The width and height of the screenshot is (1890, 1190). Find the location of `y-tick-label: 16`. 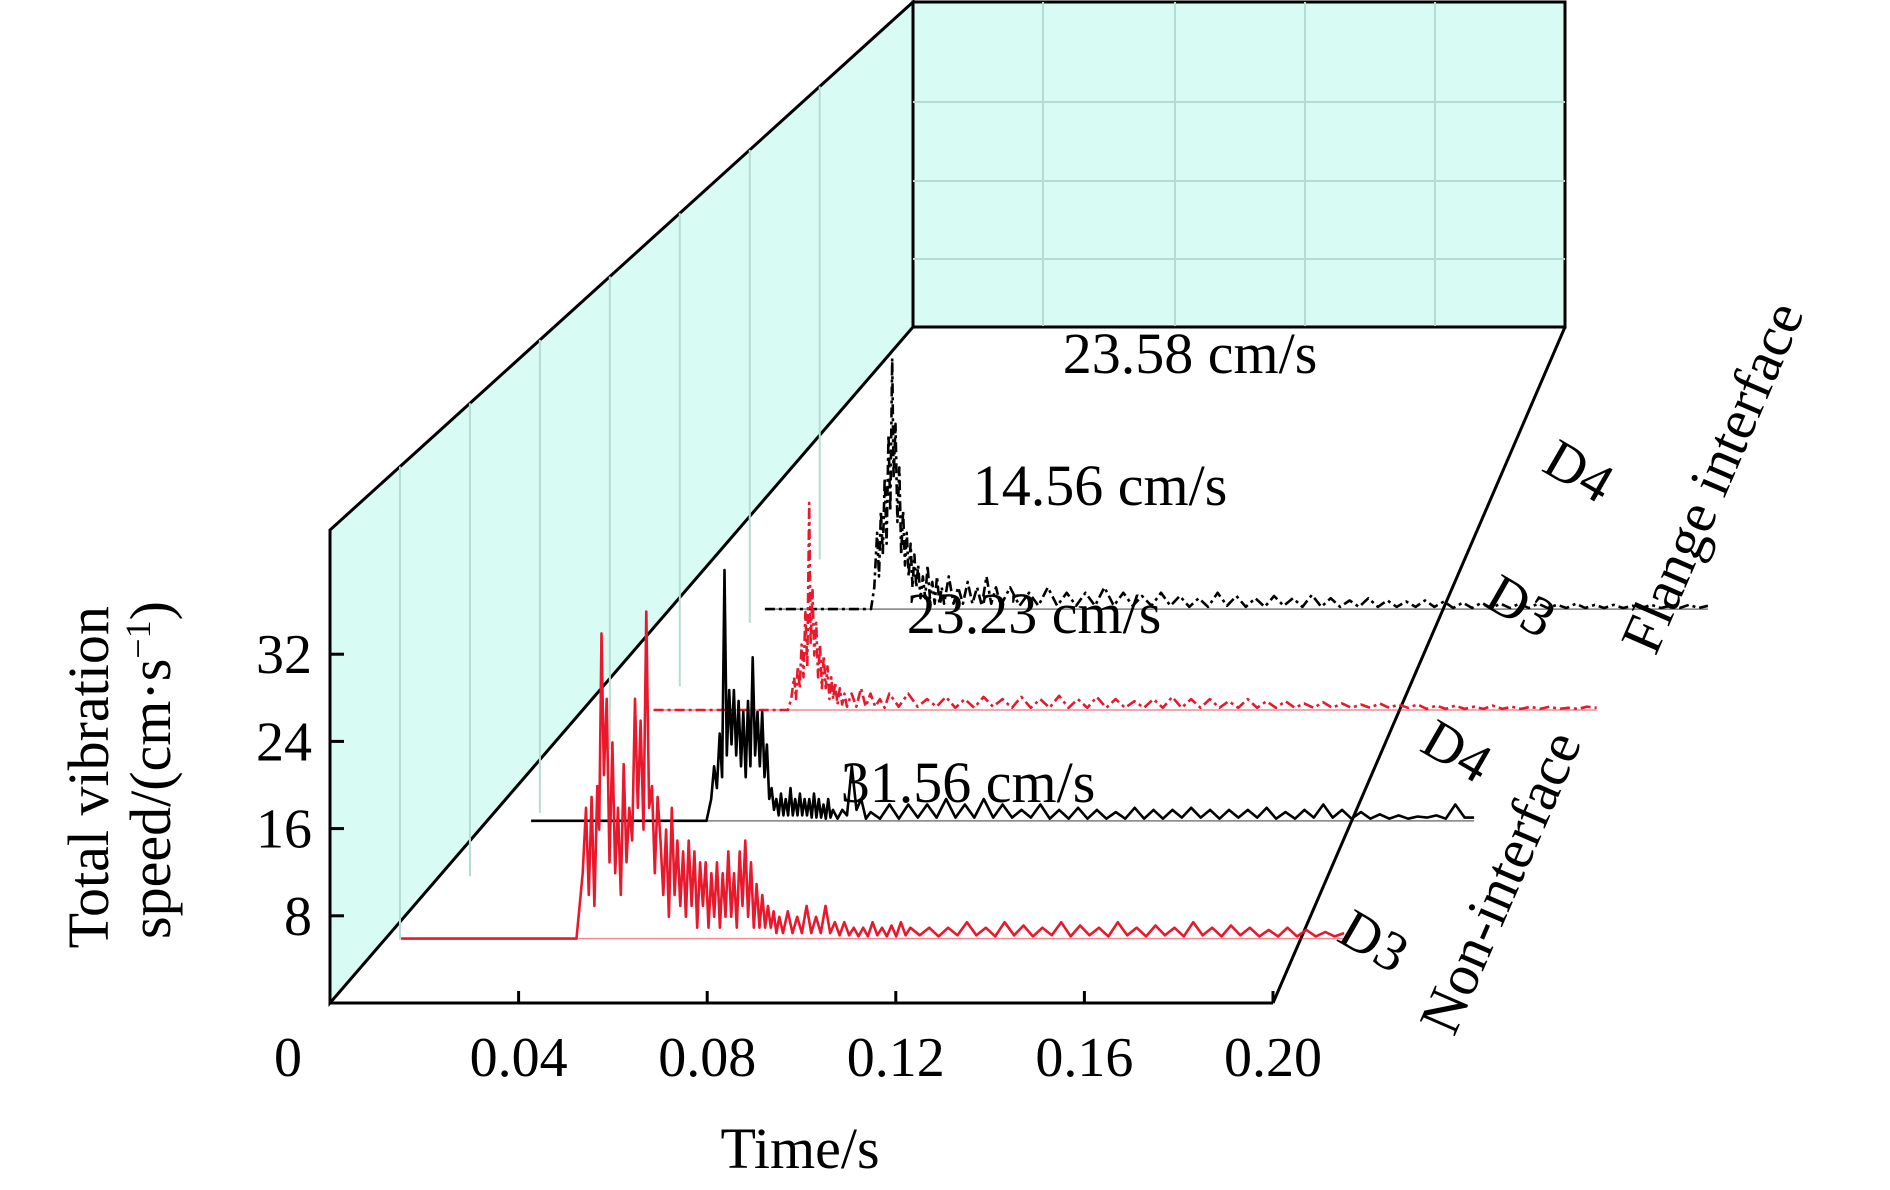

y-tick-label: 16 is located at coordinates (284, 830).